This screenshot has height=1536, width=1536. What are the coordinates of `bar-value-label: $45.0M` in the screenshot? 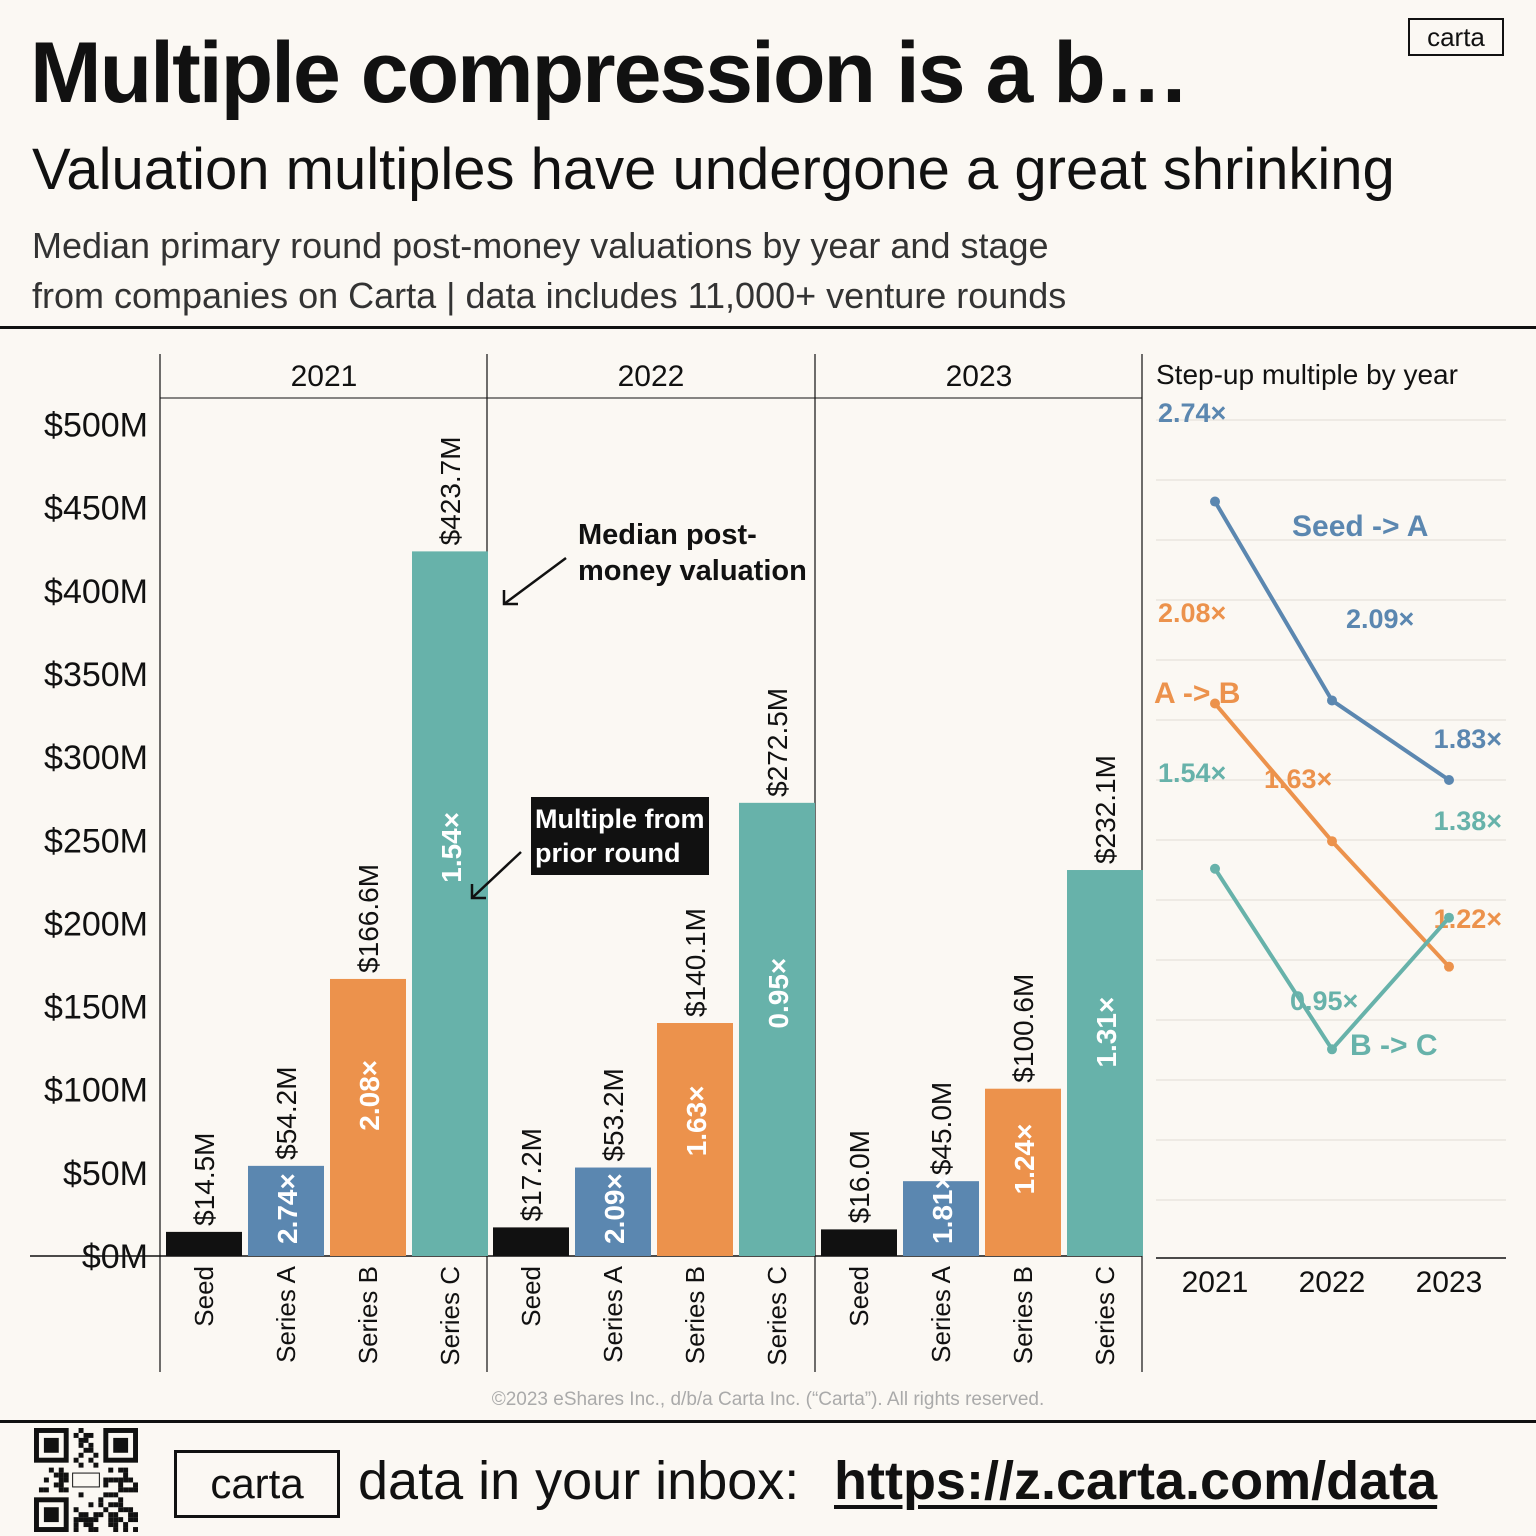 It's located at (941, 1128).